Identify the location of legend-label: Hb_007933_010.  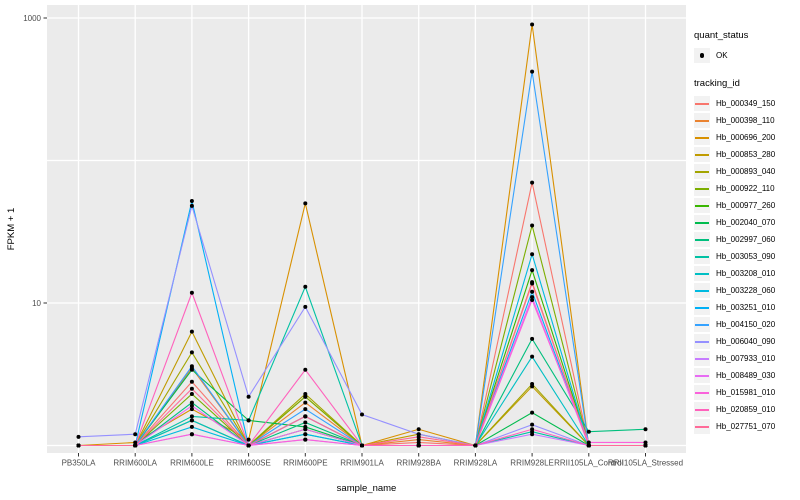
(746, 358).